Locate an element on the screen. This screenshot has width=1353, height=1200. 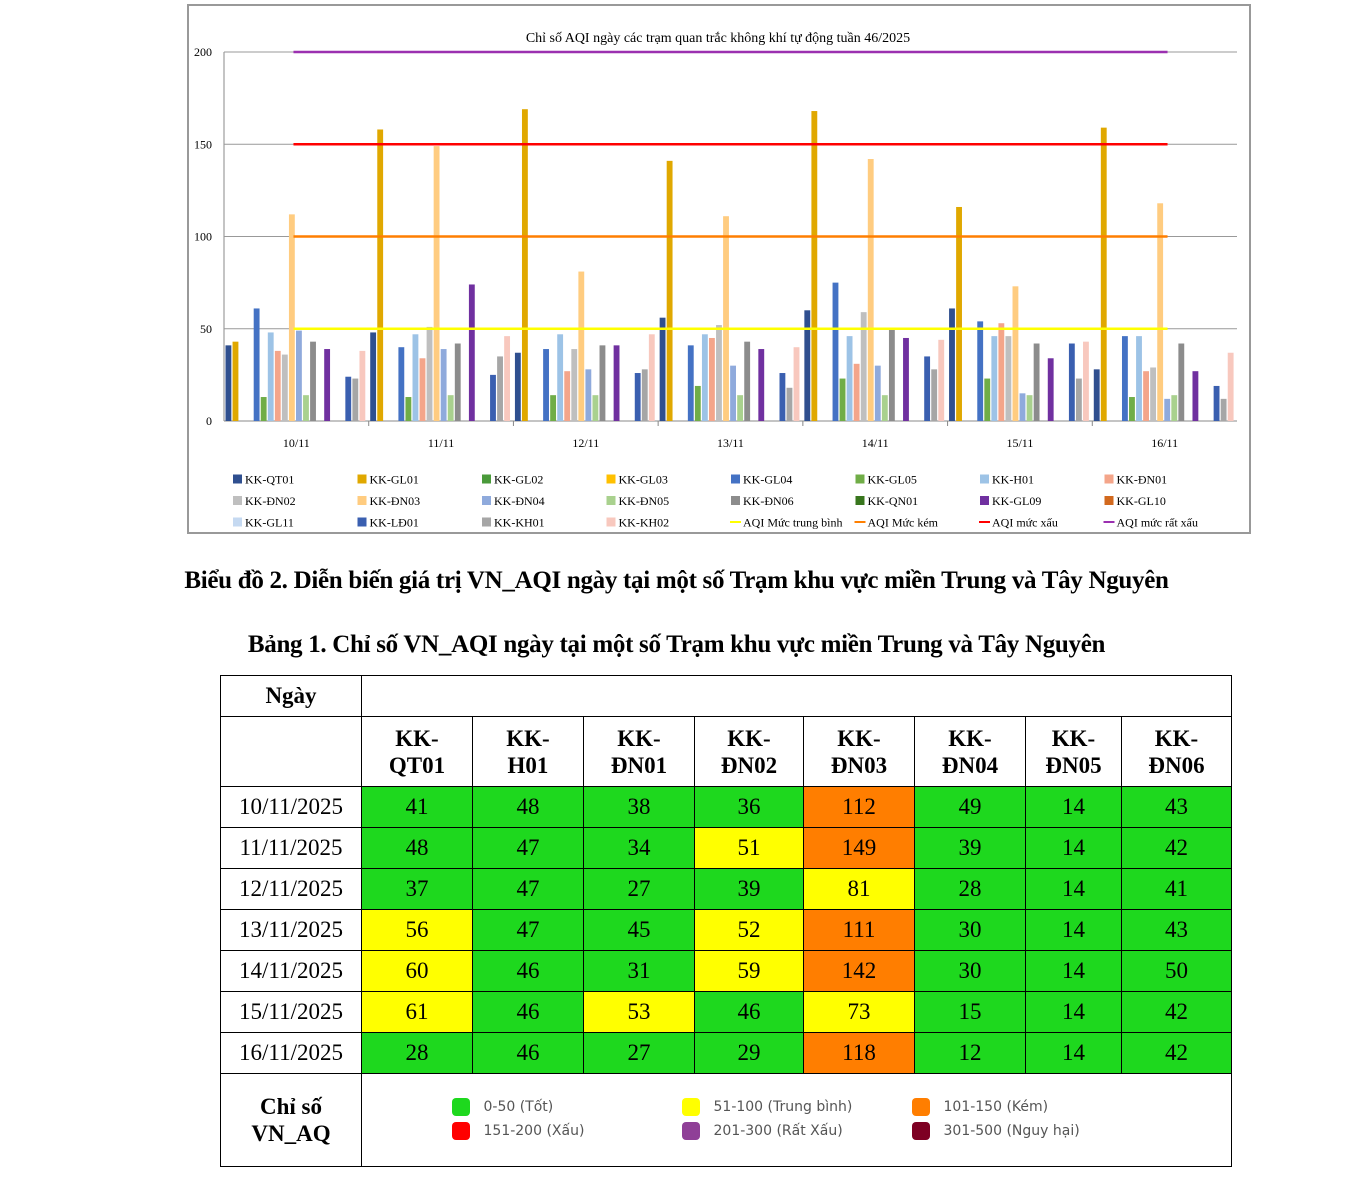
y-tick-label: 100 is located at coordinates (203, 237).